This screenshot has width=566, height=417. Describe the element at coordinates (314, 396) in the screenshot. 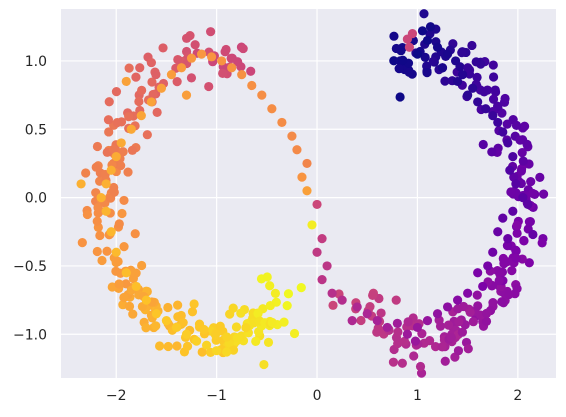

I see `x-axis-tick-labels: −2 −1 0 1 2` at that location.